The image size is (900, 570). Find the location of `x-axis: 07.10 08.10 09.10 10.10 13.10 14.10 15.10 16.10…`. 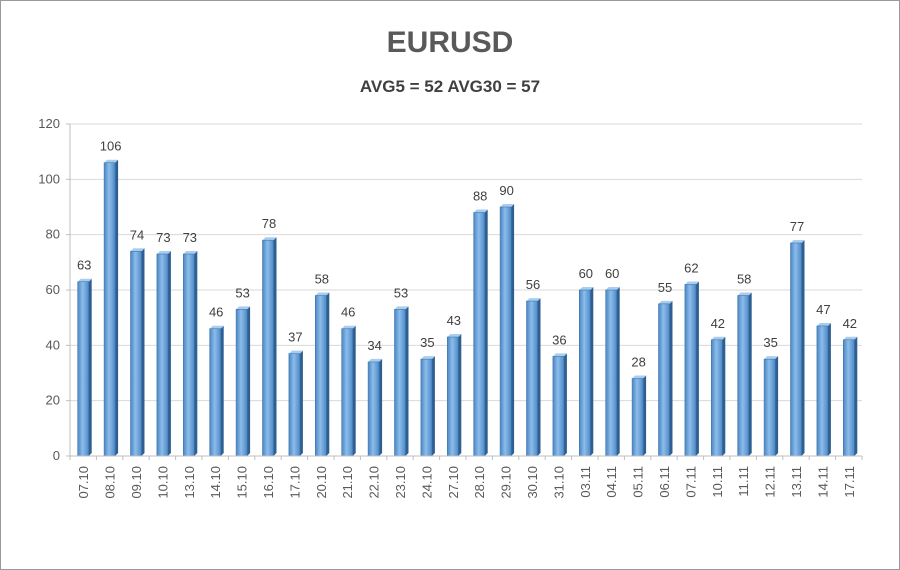

x-axis: 07.10 08.10 09.10 10.10 13.10 14.10 15.10 16.10… is located at coordinates (466, 477).